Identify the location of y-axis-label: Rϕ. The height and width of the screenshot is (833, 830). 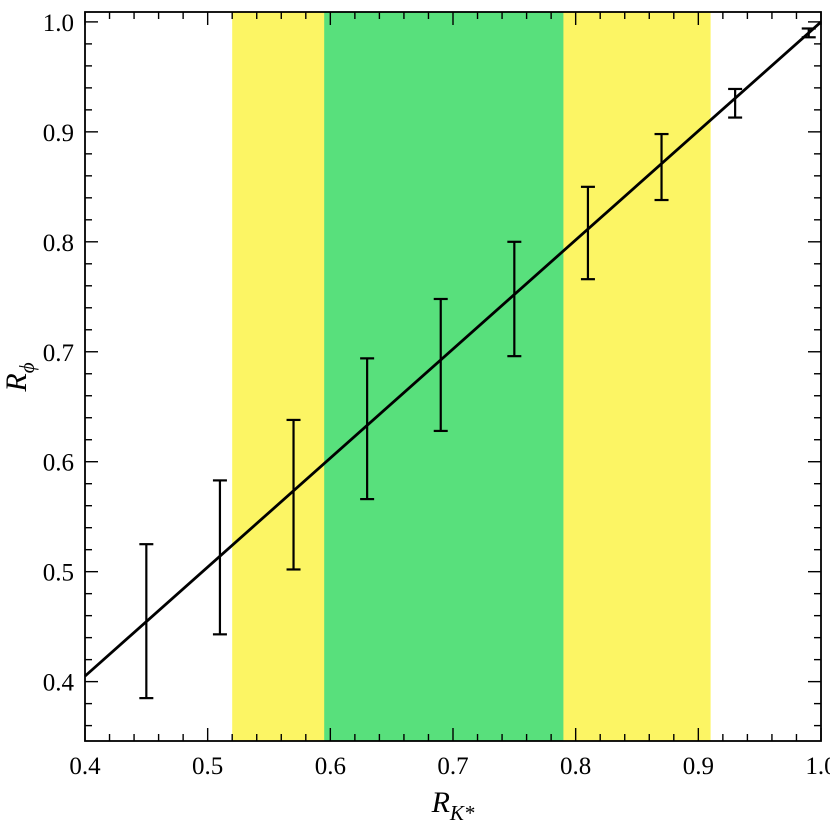
(19, 377).